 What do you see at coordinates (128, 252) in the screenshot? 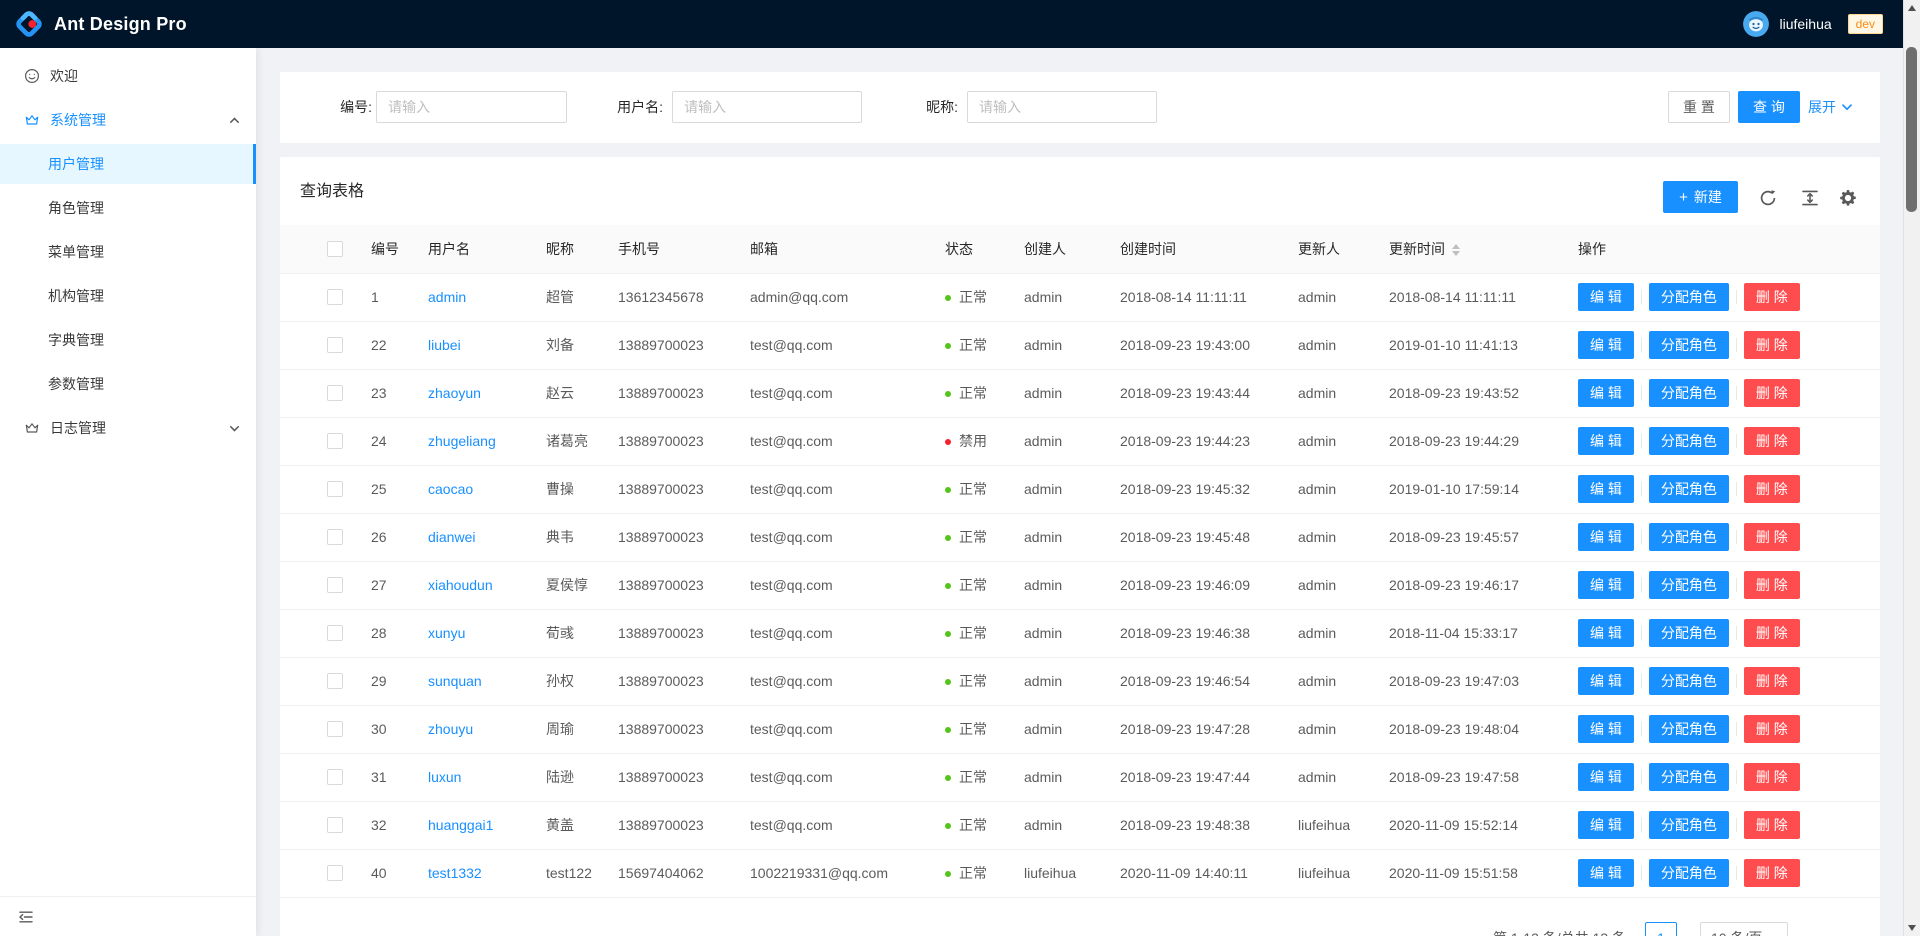
I see `sidebar-item-menu-management: 菜单管理` at bounding box center [128, 252].